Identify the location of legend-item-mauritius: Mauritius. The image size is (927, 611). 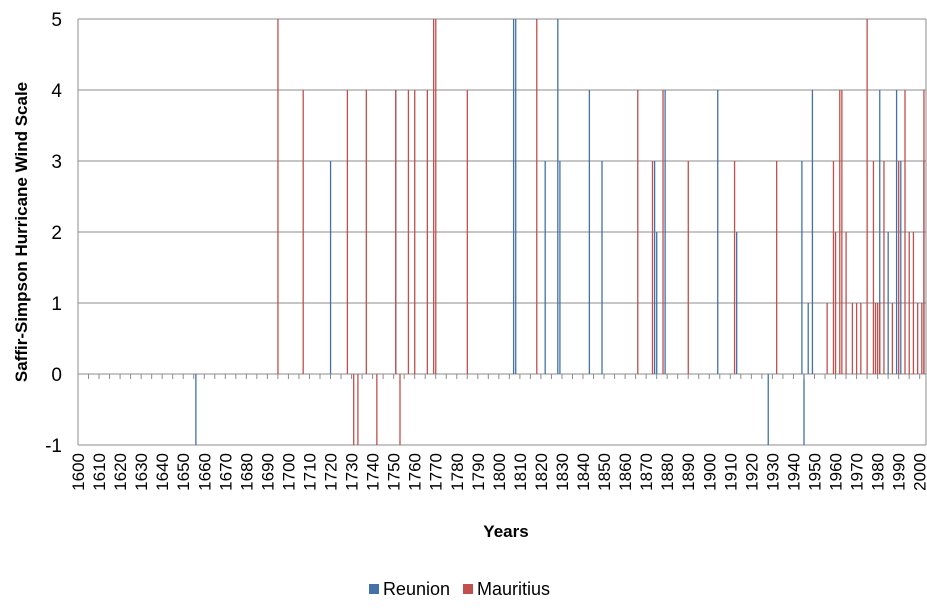
(506, 589).